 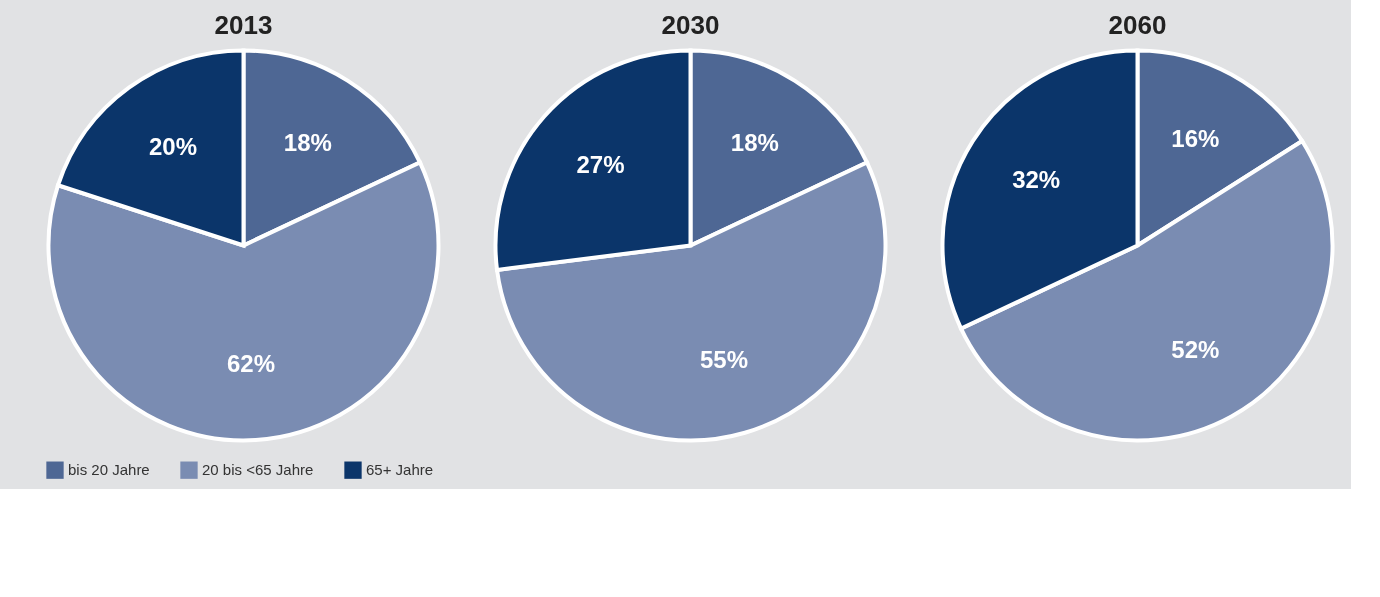 What do you see at coordinates (243, 24) in the screenshot?
I see `chart-title: 2013` at bounding box center [243, 24].